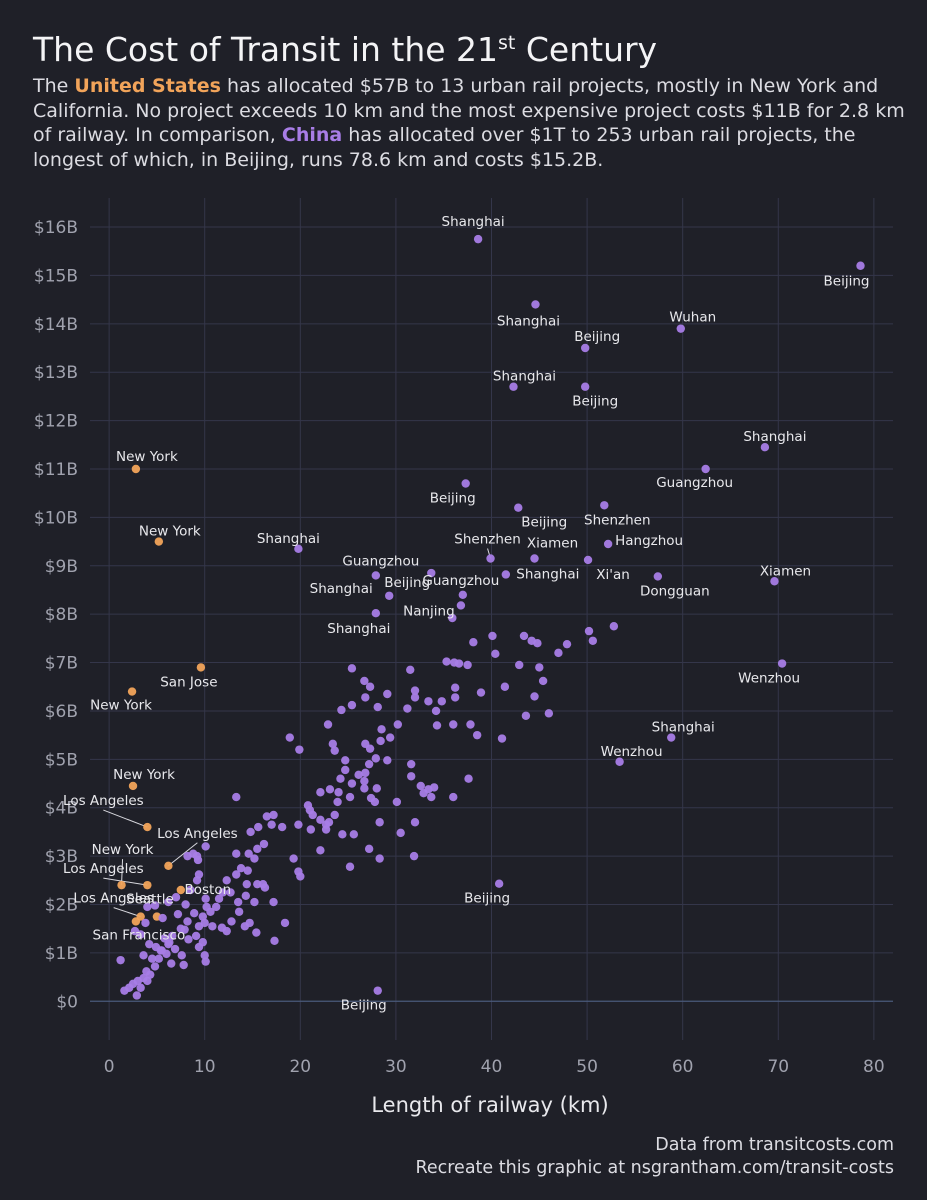  Describe the element at coordinates (61, 954) in the screenshot. I see `y-tick-label: $1B` at that location.